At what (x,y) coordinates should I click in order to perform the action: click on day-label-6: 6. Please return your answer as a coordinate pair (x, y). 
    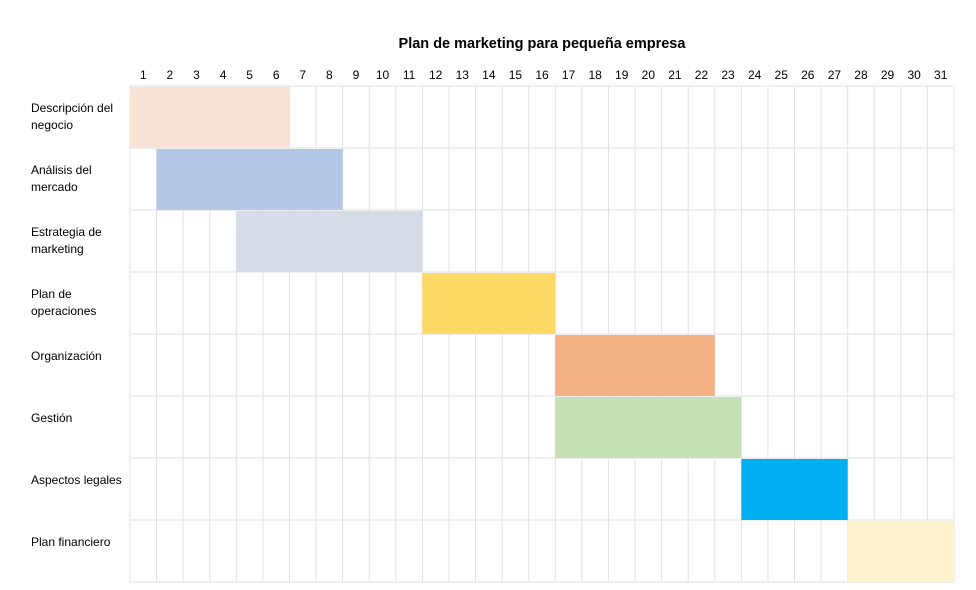
    Looking at the image, I should click on (276, 75).